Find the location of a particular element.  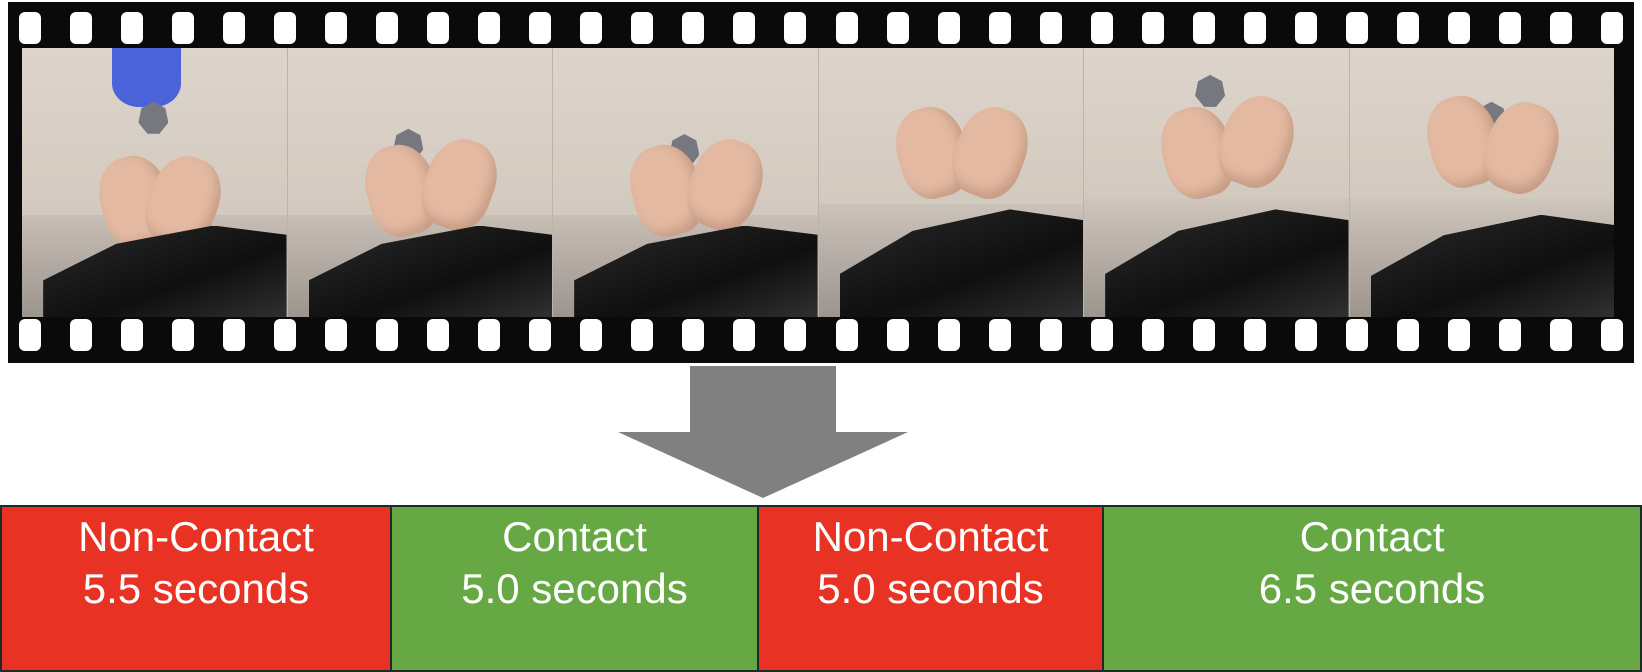

timeline-segment-non-contact-2: Non-Contact 5.0 seconds is located at coordinates (931, 588).